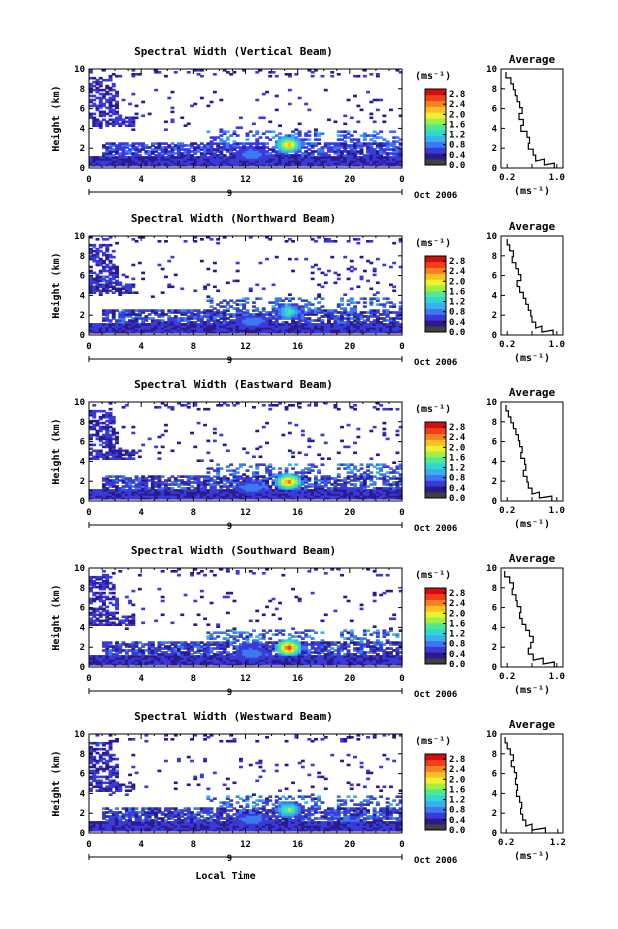  I want to click on colorbar-swatch, so click(435, 270).